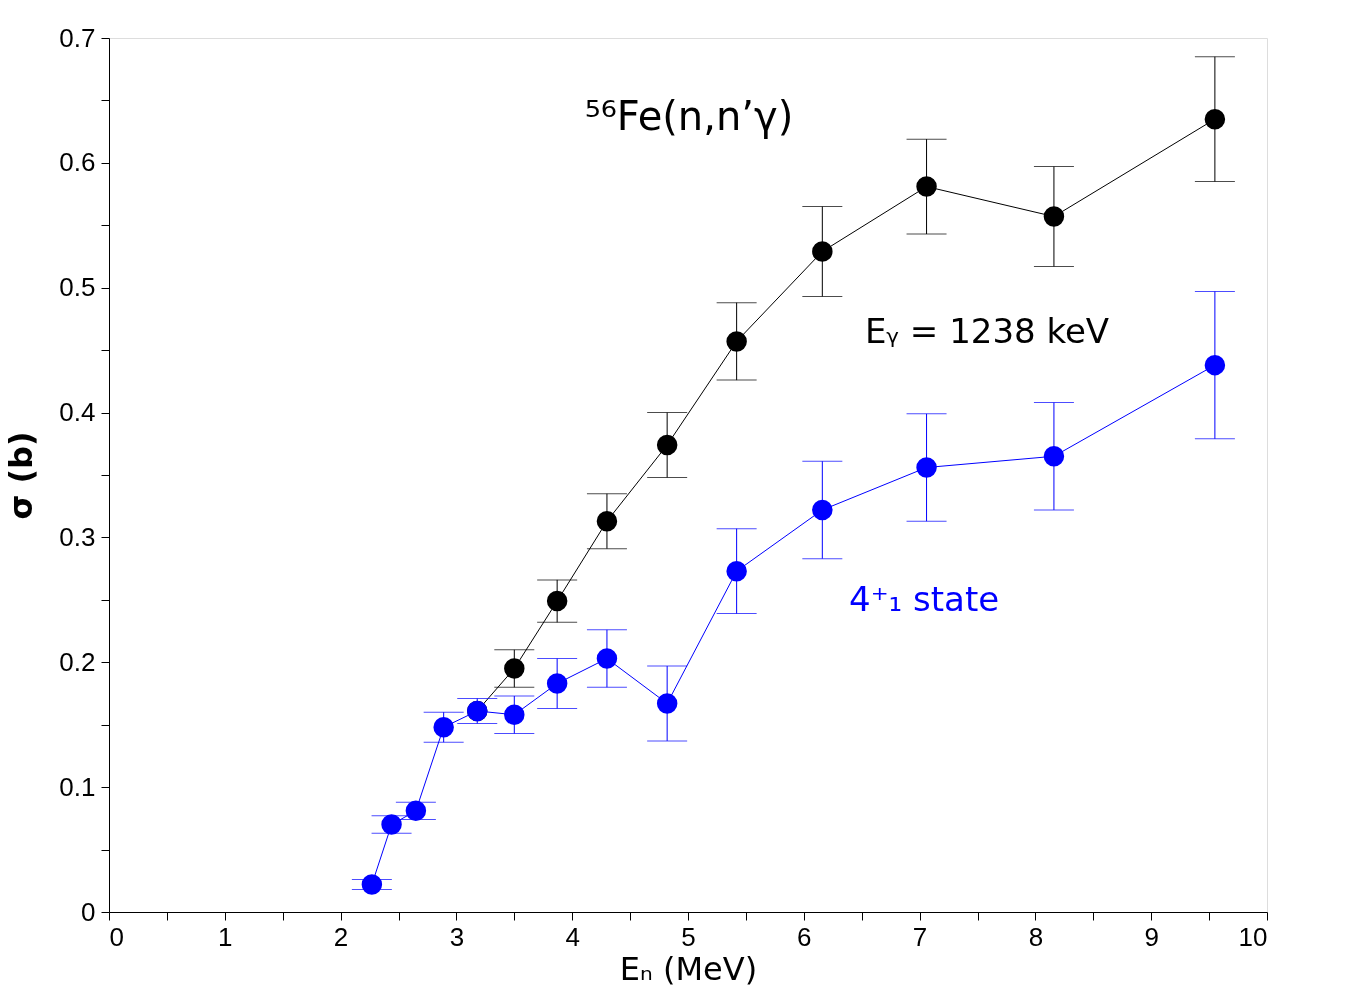 The width and height of the screenshot is (1368, 1008). Describe the element at coordinates (688, 936) in the screenshot. I see `x-tick-label: 5` at that location.